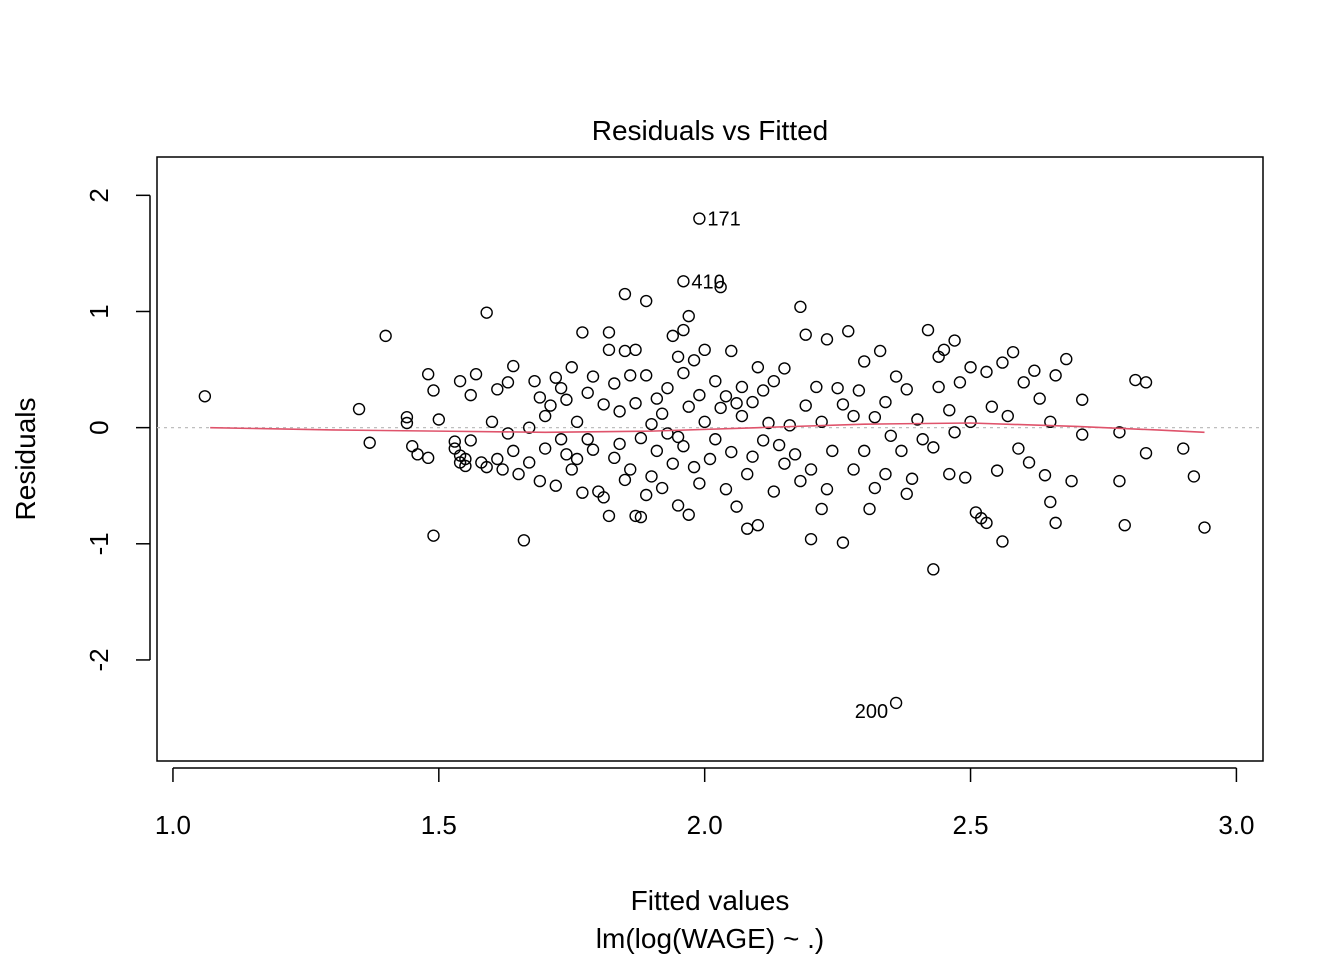  What do you see at coordinates (99, 311) in the screenshot?
I see `y-tick-label: 1` at bounding box center [99, 311].